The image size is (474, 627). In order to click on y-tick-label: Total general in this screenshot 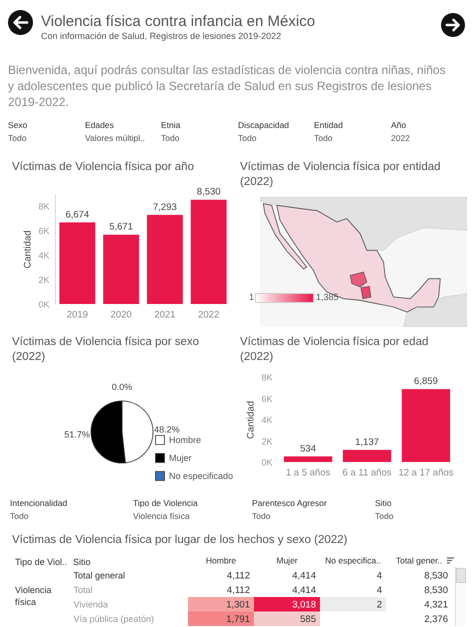, I will do `click(100, 575)`.